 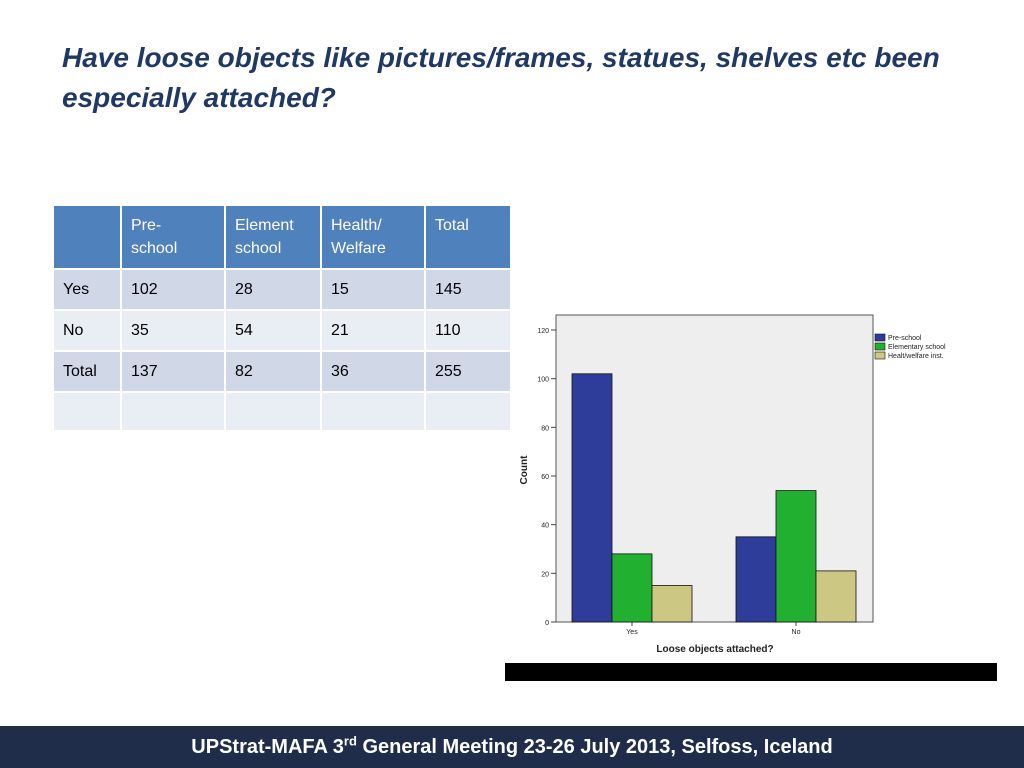 I want to click on table-header-cell: Total, so click(x=468, y=237).